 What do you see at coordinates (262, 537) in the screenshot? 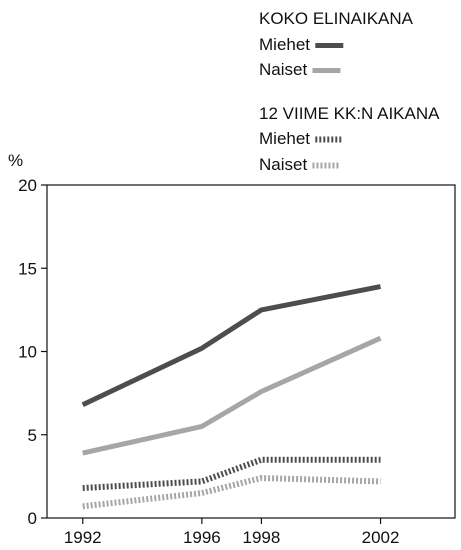
I see `x-tick-label-1998: 1998` at bounding box center [262, 537].